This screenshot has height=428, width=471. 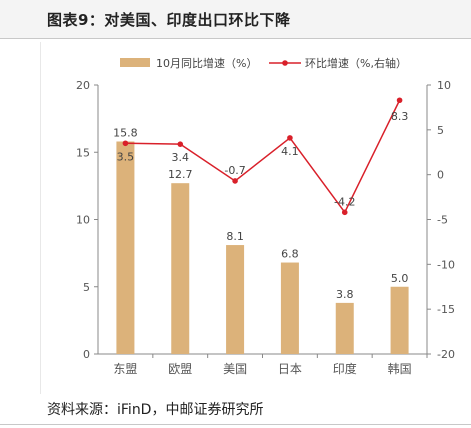 What do you see at coordinates (235, 369) in the screenshot?
I see `category-label: 美国` at bounding box center [235, 369].